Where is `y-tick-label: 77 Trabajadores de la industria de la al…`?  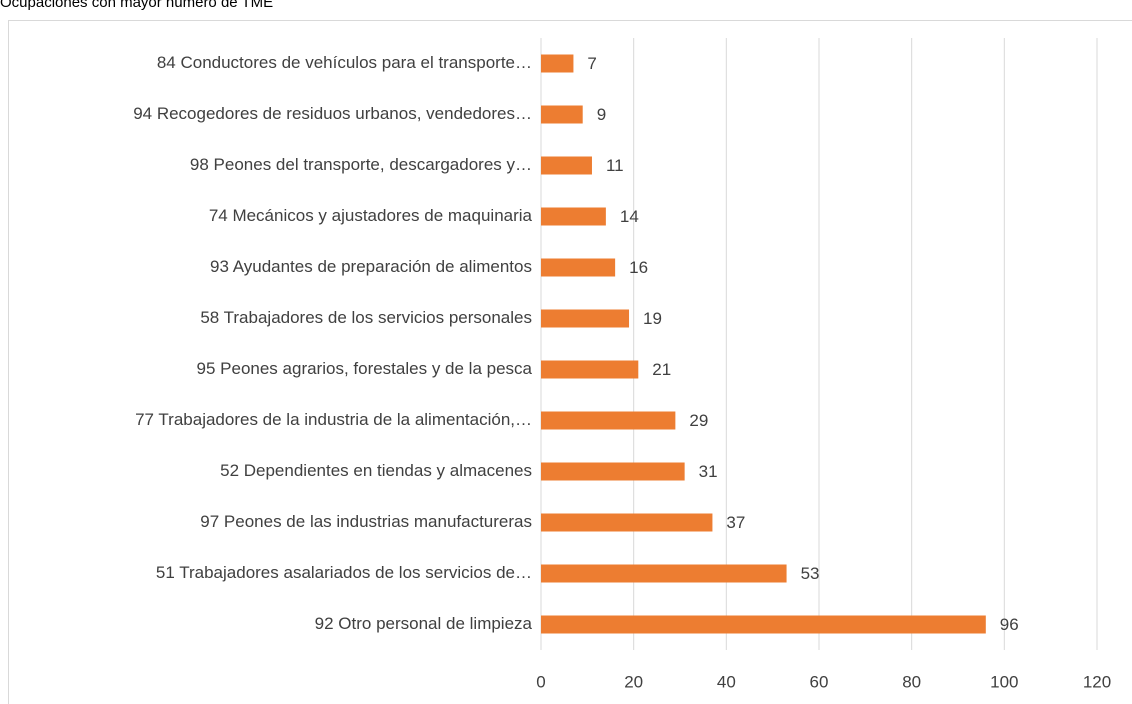 y-tick-label: 77 Trabajadores de la industria de la al… is located at coordinates (333, 419).